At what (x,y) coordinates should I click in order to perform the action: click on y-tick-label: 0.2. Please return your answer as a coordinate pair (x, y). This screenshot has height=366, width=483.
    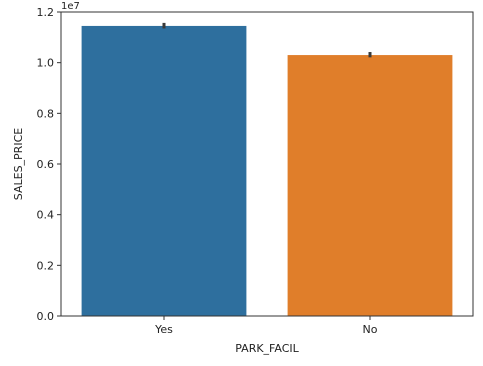
    Looking at the image, I should click on (46, 265).